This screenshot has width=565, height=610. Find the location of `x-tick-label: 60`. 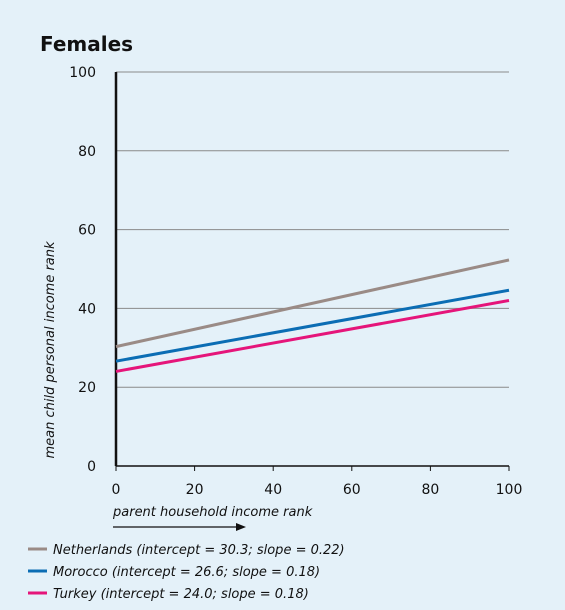

x-tick-label: 60 is located at coordinates (352, 490).